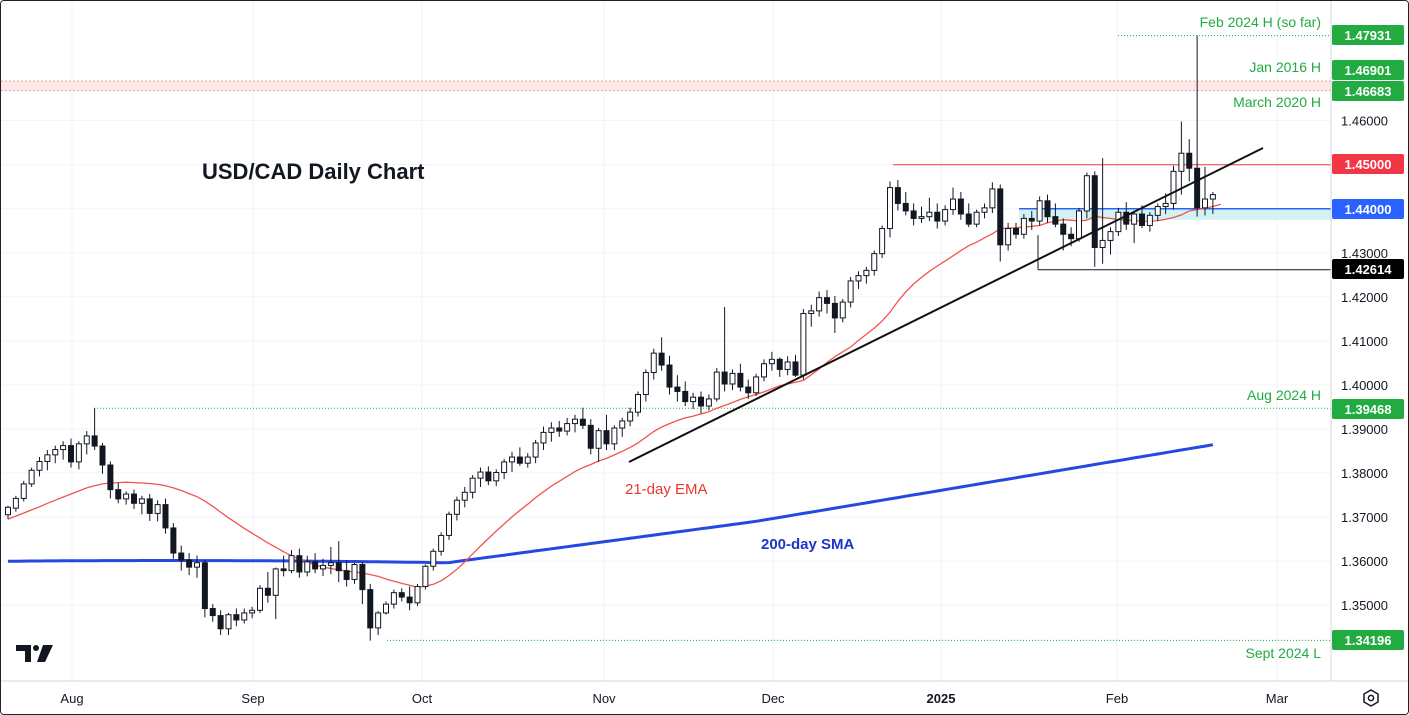  I want to click on price-label-text: 1.42614, so click(1369, 269).